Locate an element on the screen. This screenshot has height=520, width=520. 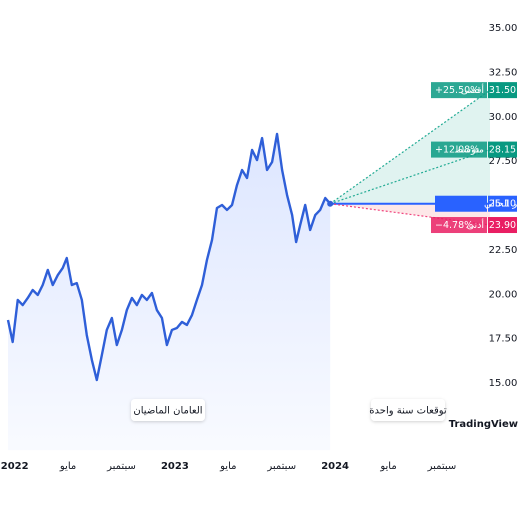
forecast-value-label: 31.50 is located at coordinates (502, 90).